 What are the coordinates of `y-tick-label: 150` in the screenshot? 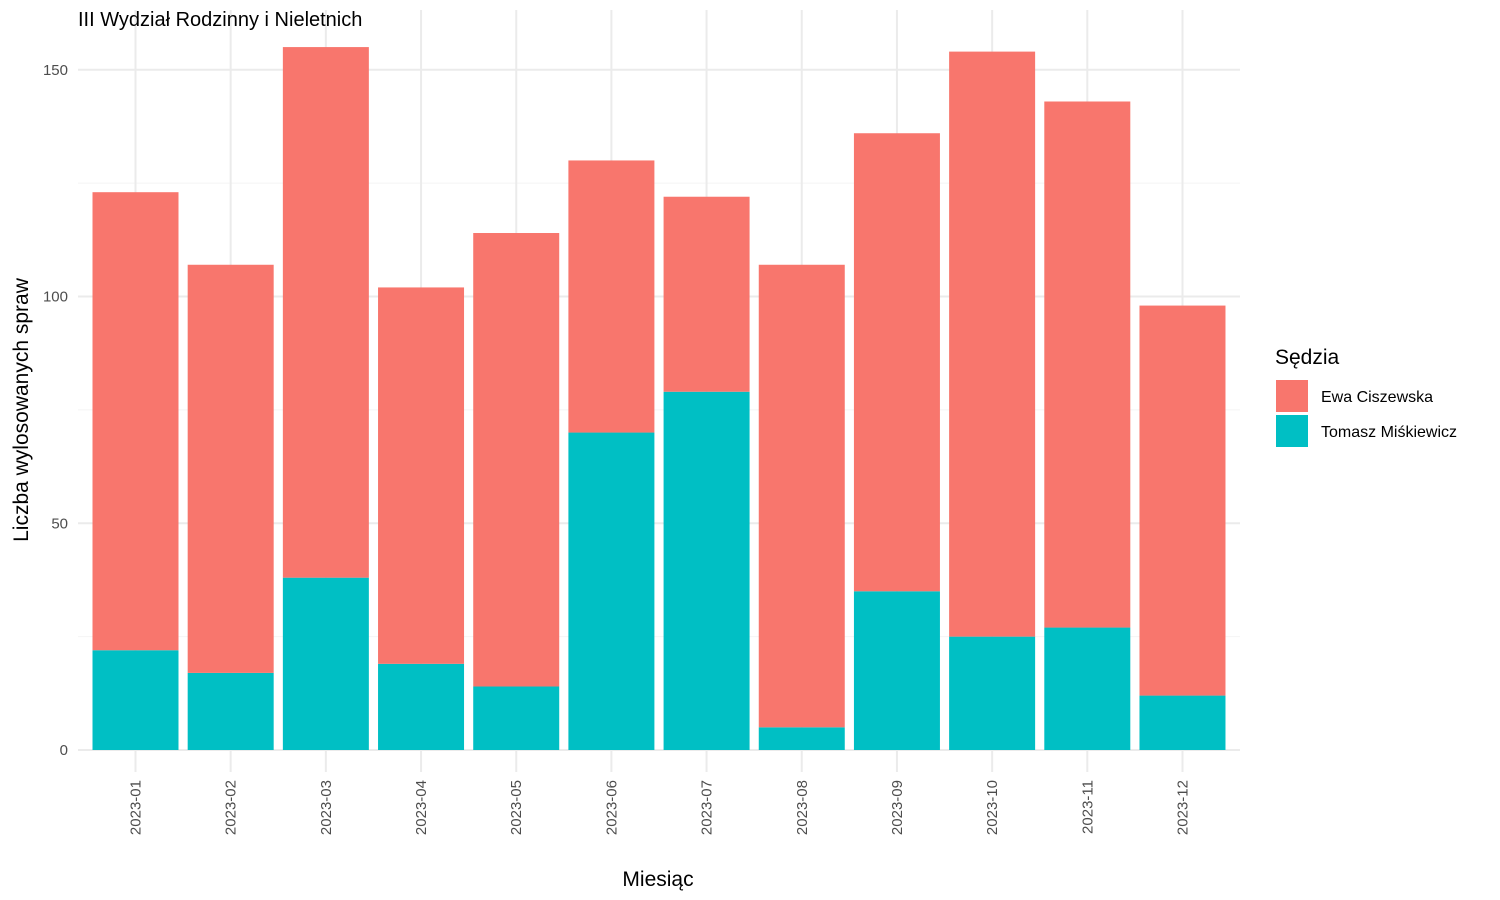 It's located at (55, 70).